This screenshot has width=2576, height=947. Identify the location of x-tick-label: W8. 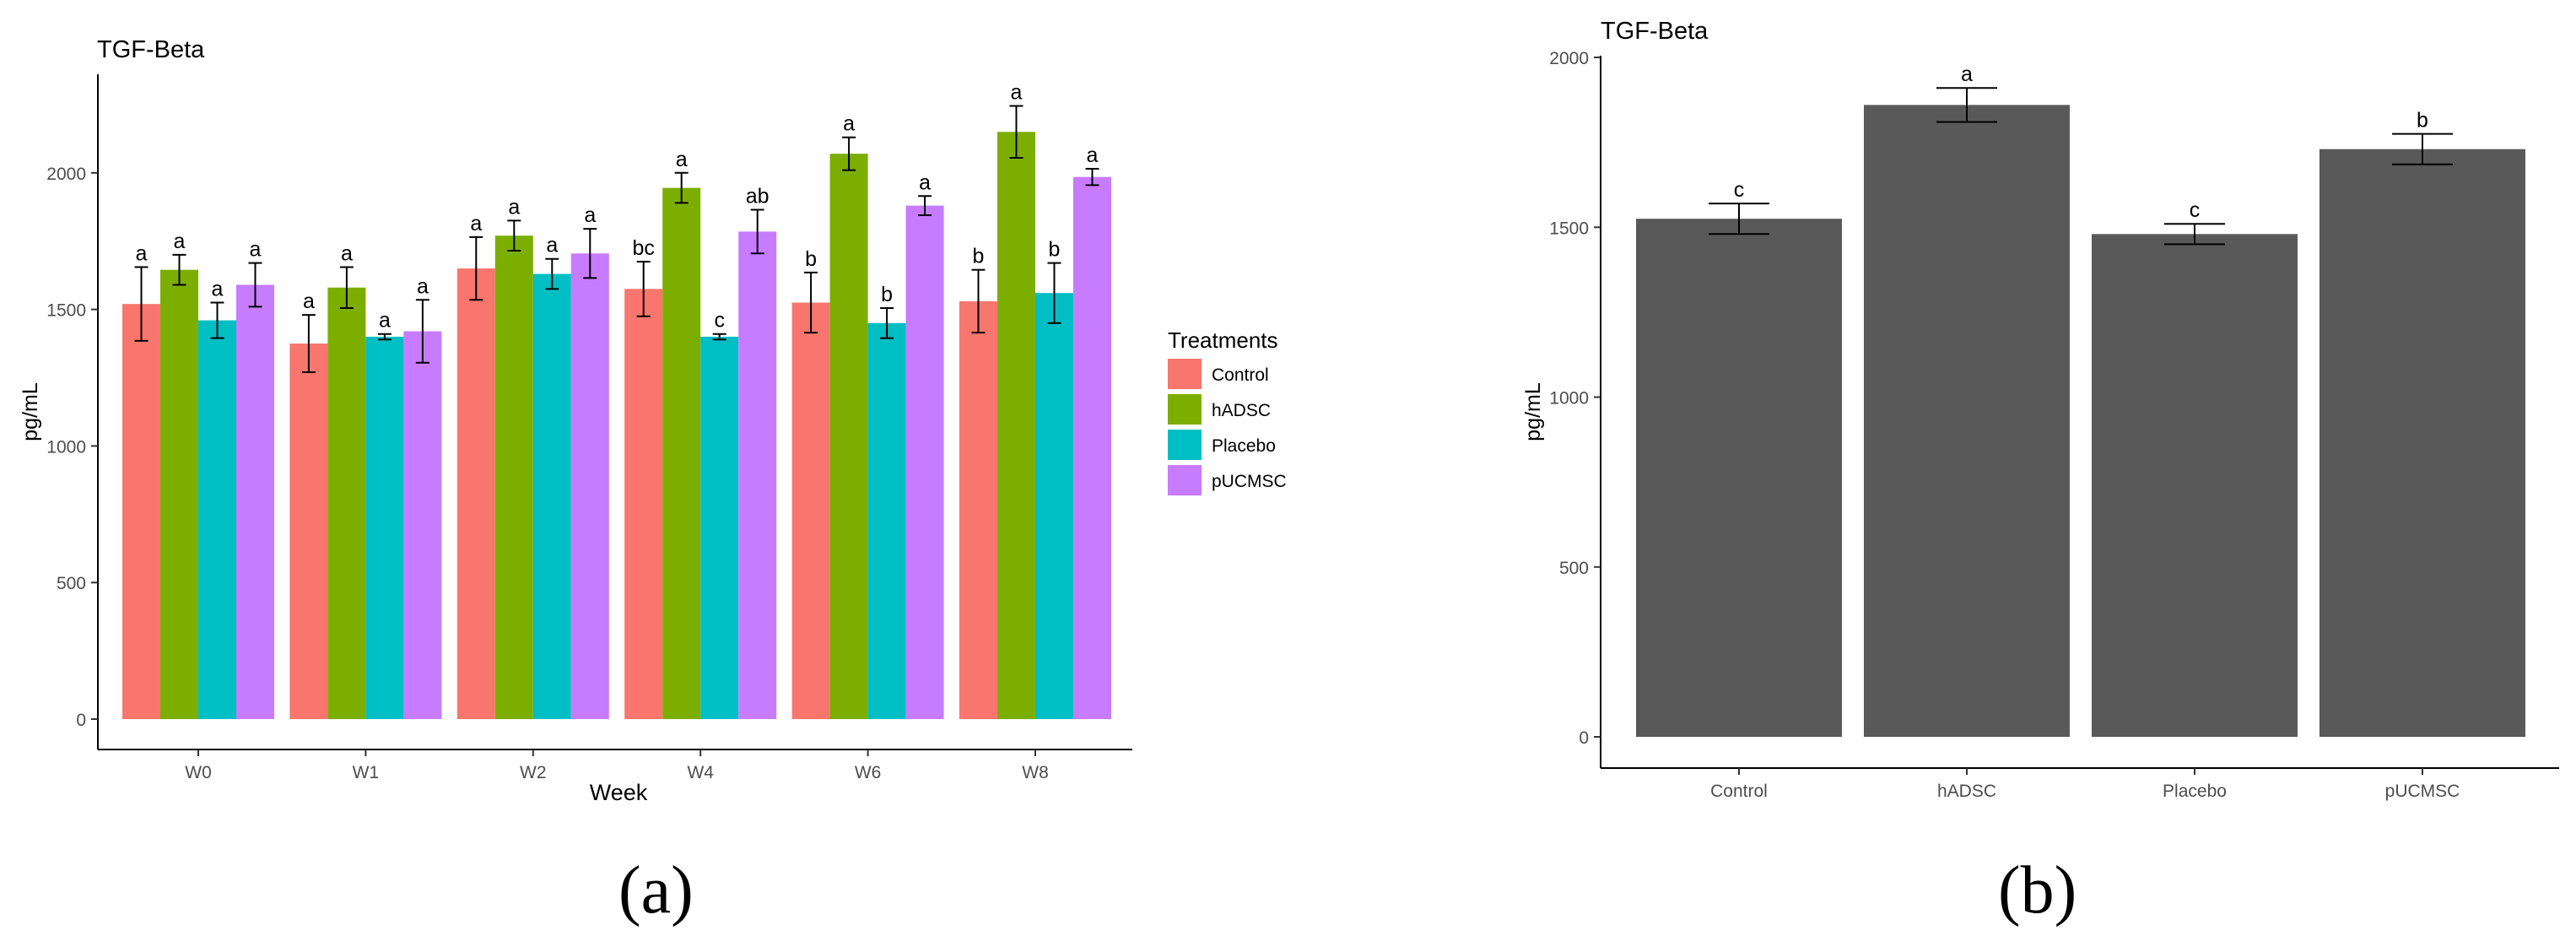
(1035, 773).